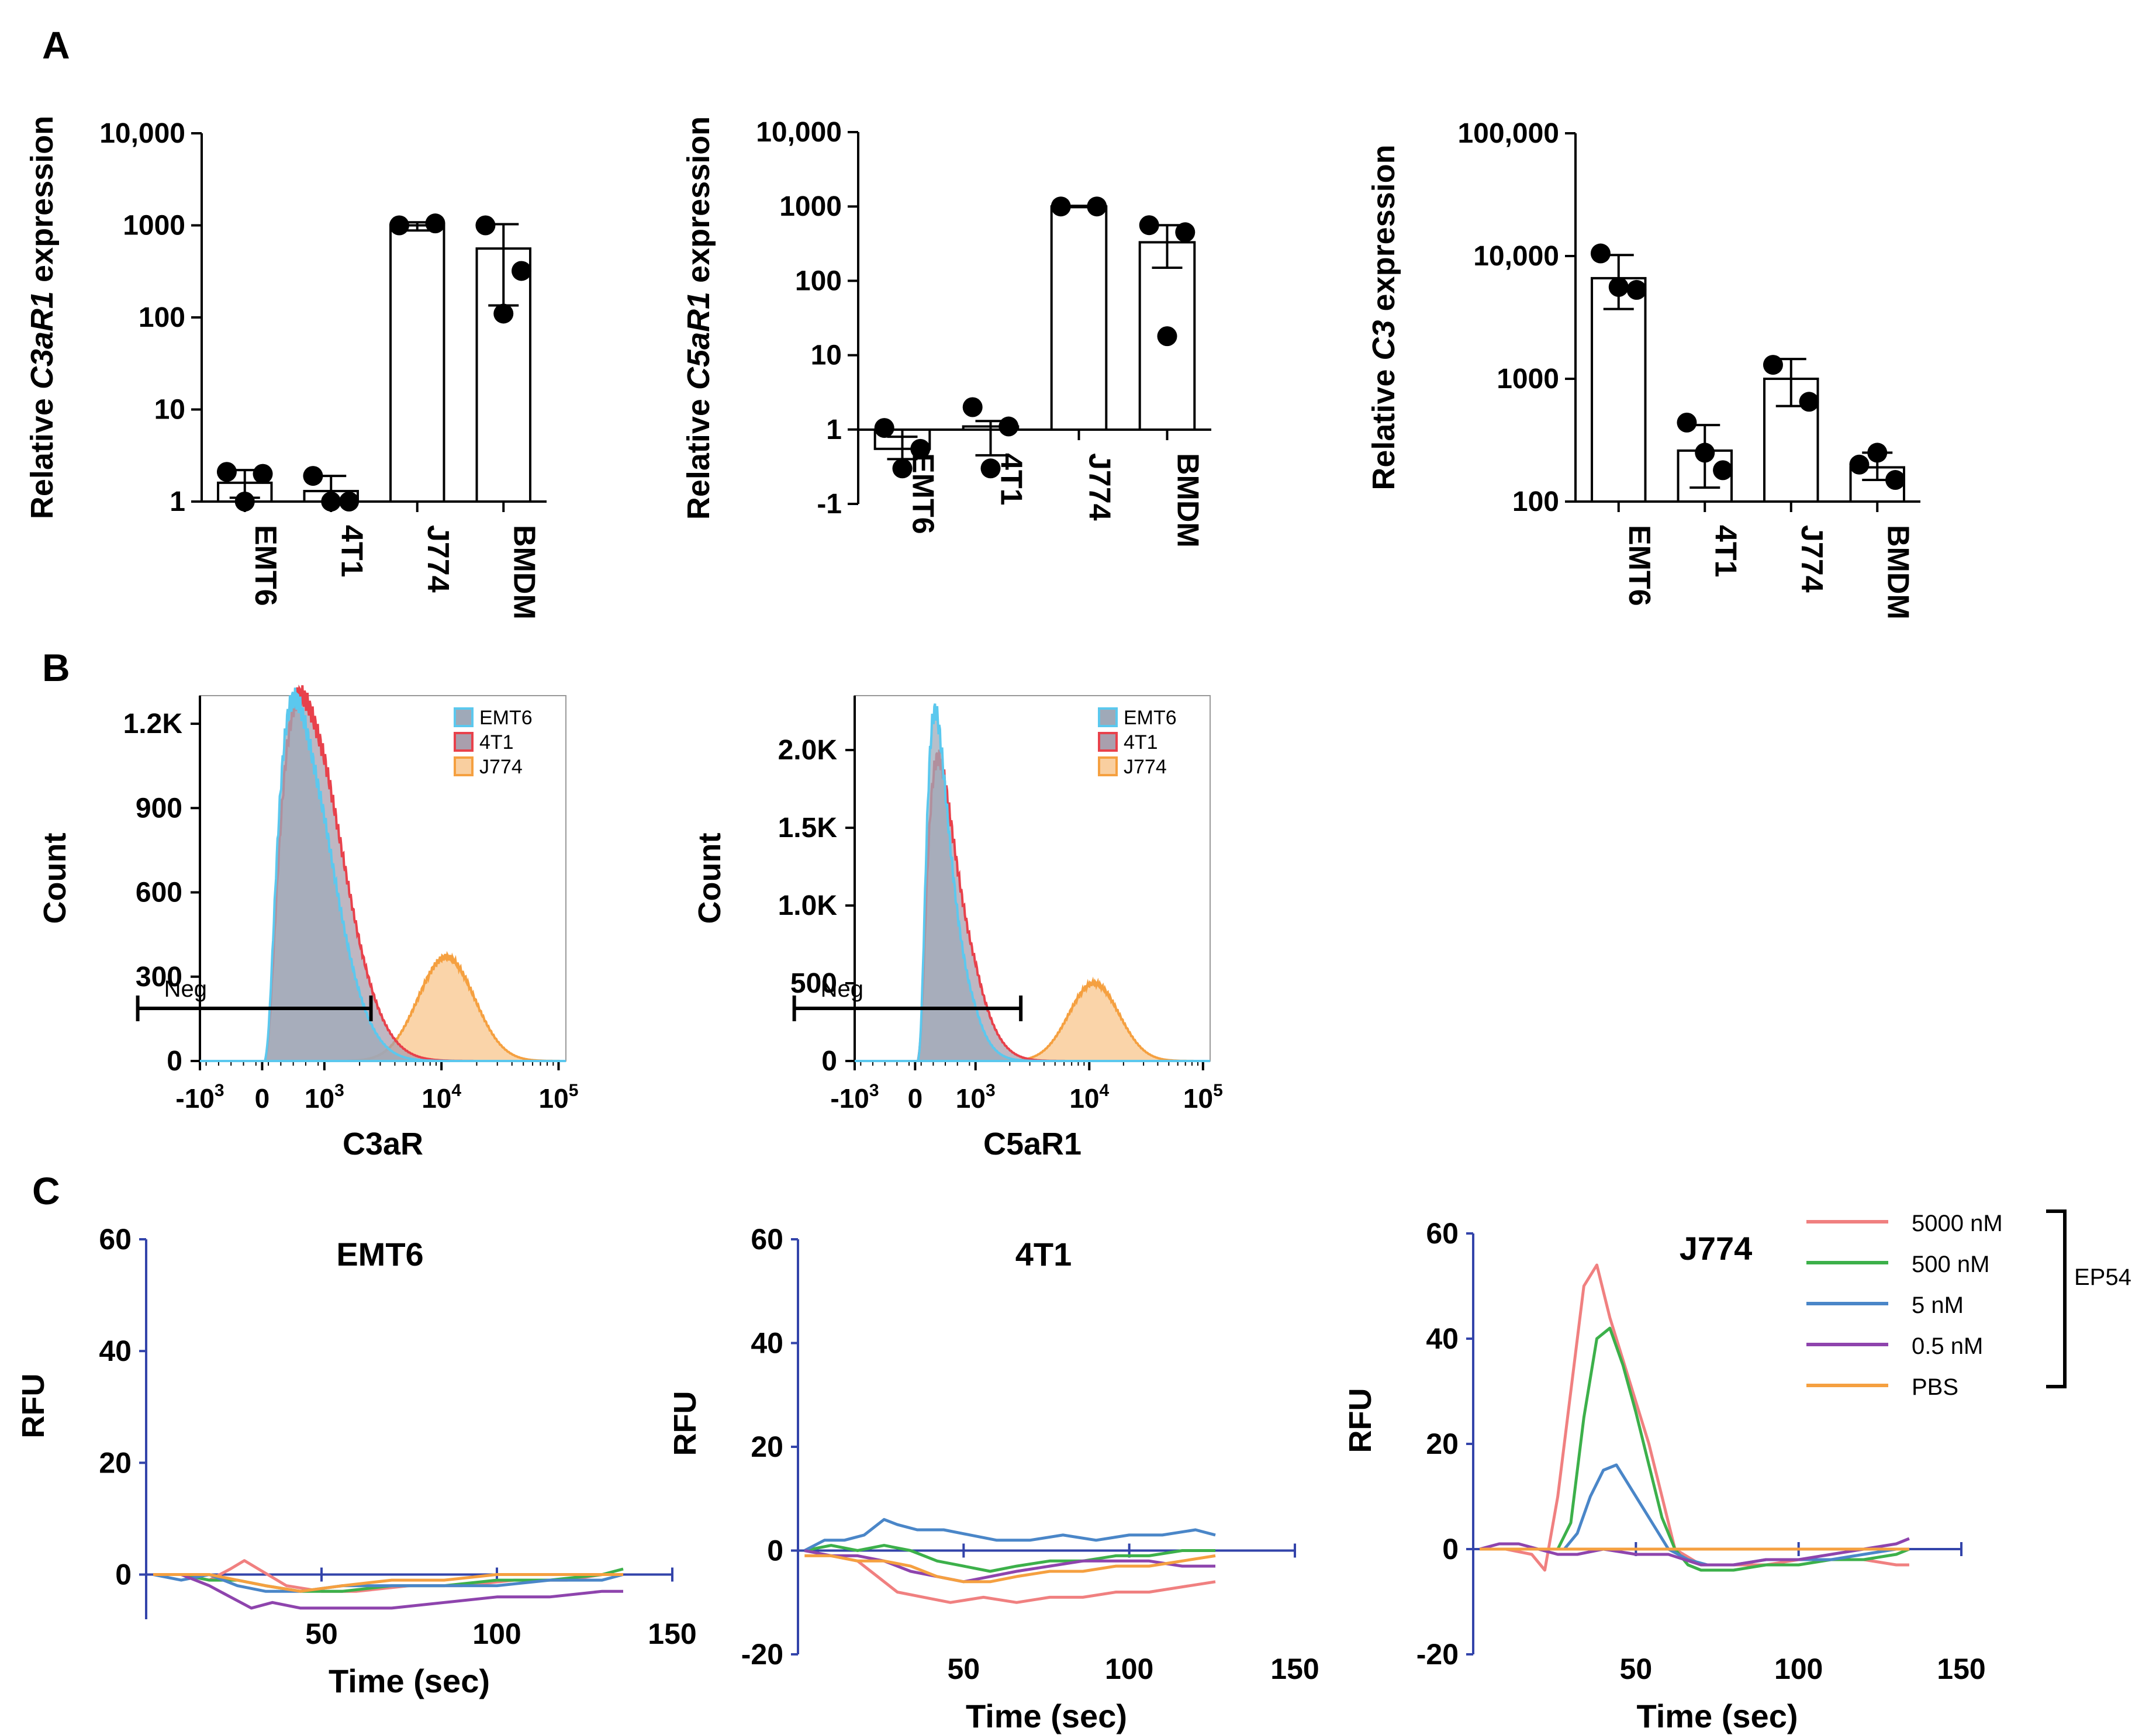 The height and width of the screenshot is (1735, 2156). What do you see at coordinates (159, 808) in the screenshot?
I see `y-tick-label: 900` at bounding box center [159, 808].